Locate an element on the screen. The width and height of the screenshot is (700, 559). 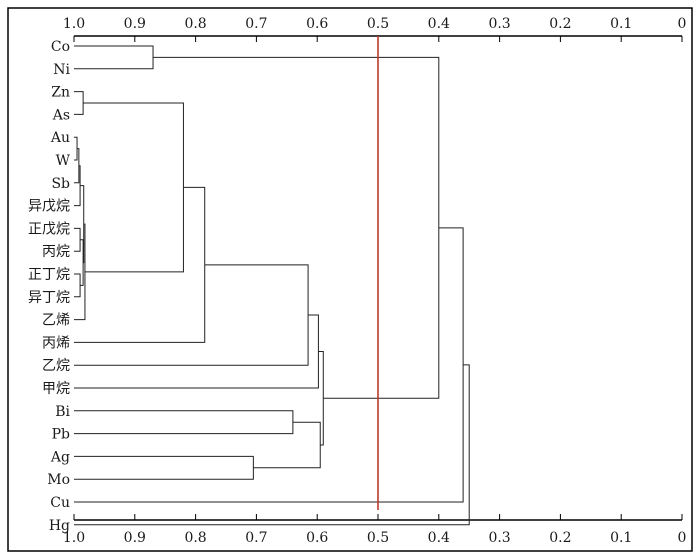
top-tick-label: 0.8 is located at coordinates (195, 24).